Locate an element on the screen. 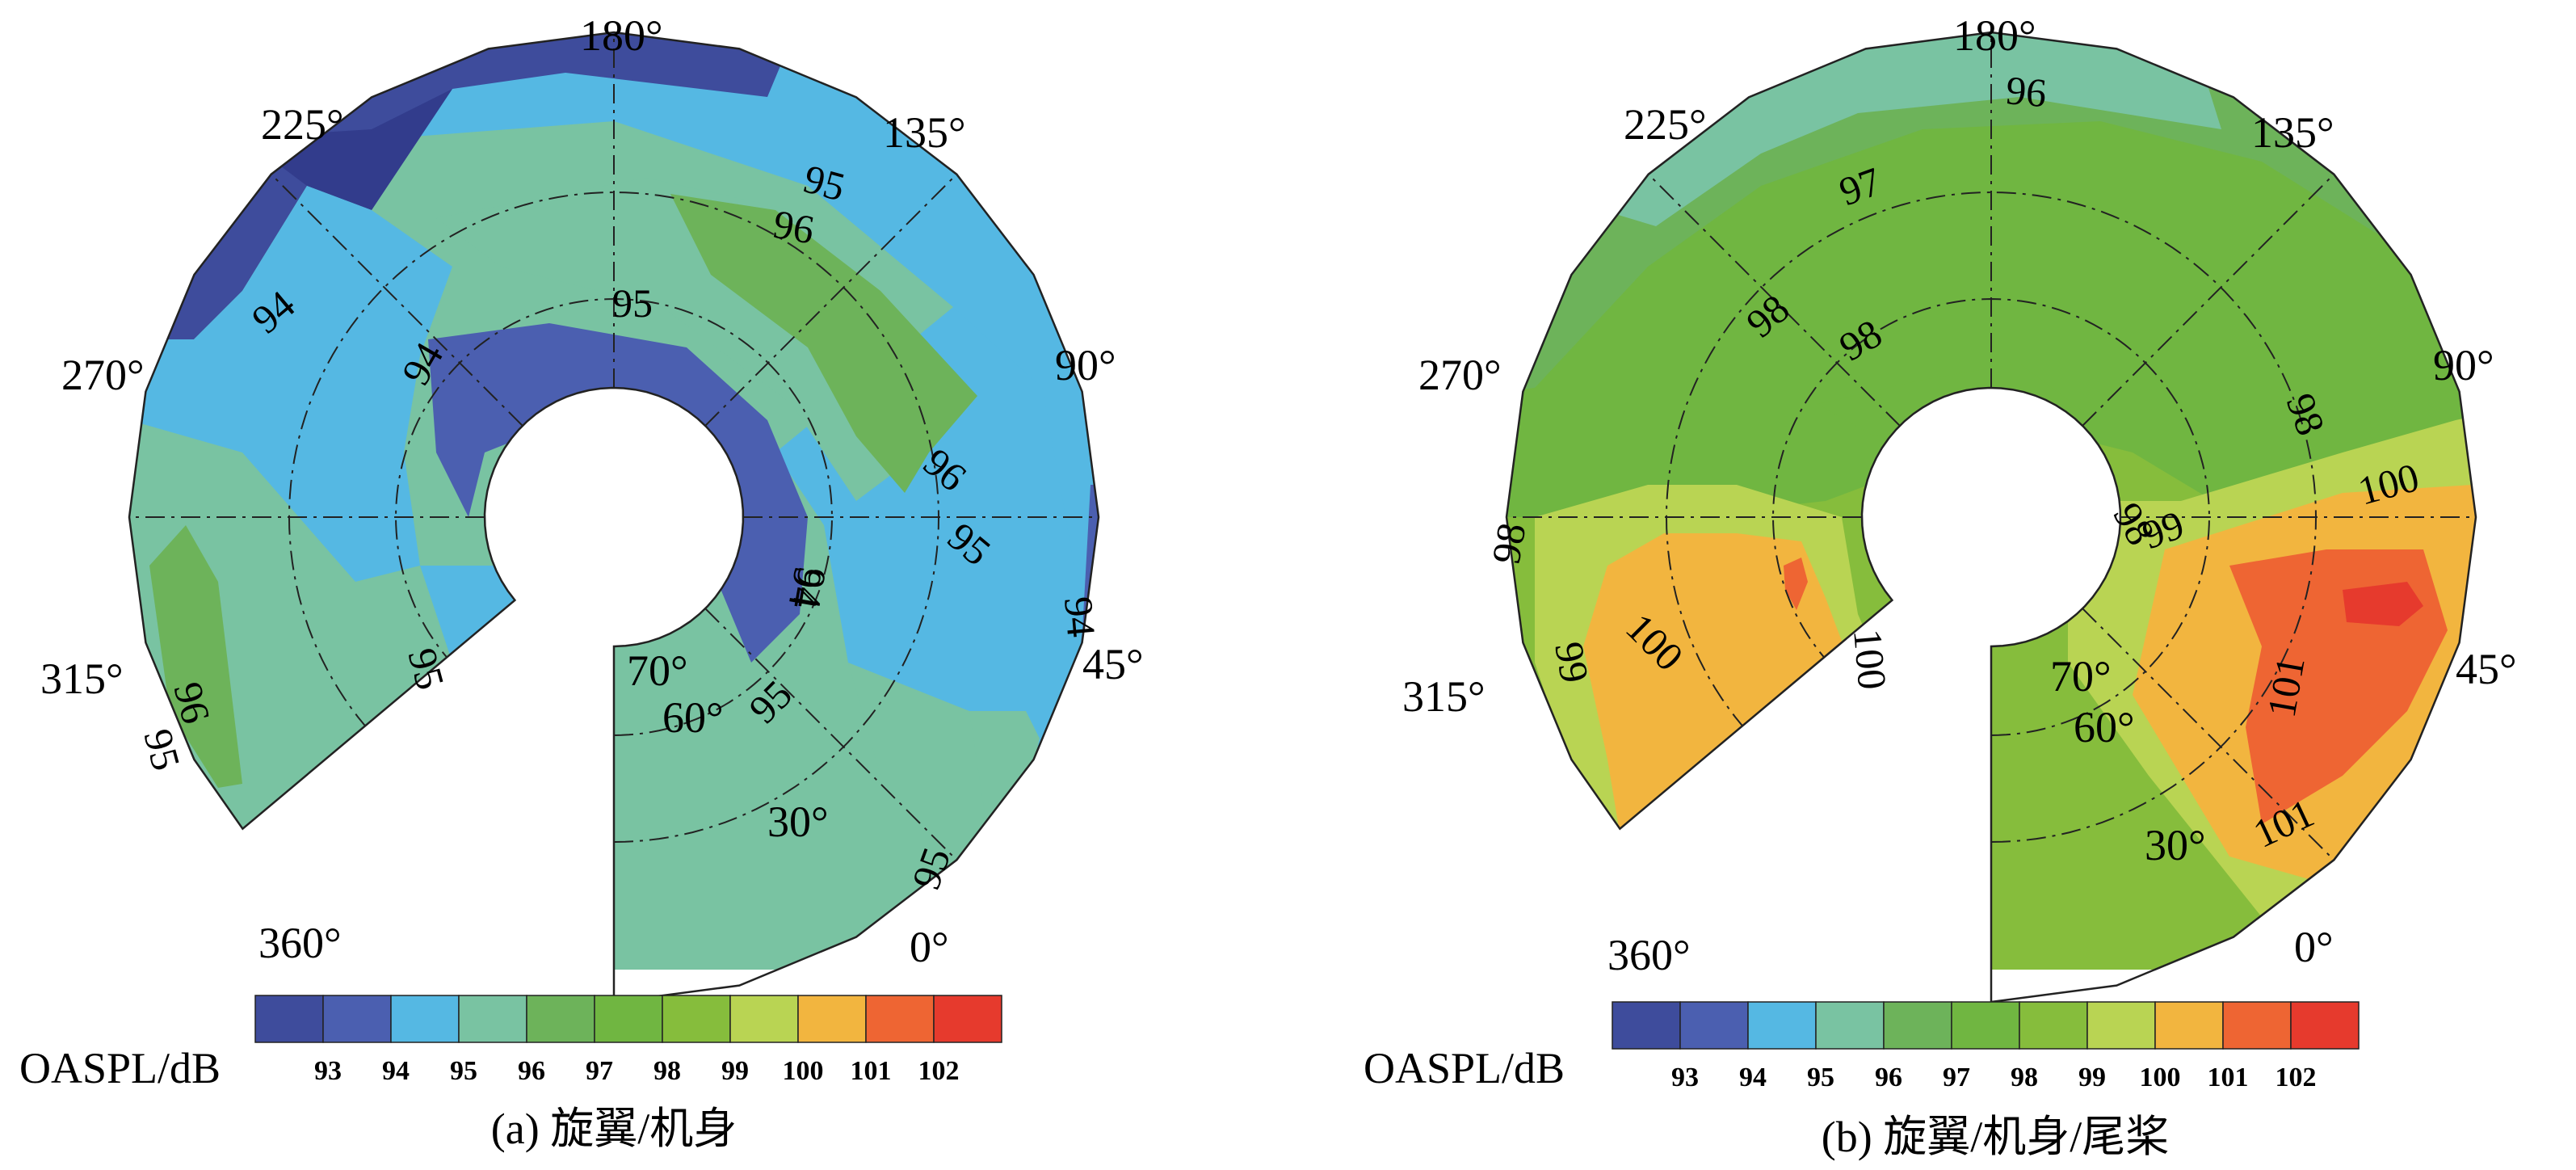 Image resolution: width=2576 pixels, height=1170 pixels. a-angle-135: 135° is located at coordinates (924, 132).